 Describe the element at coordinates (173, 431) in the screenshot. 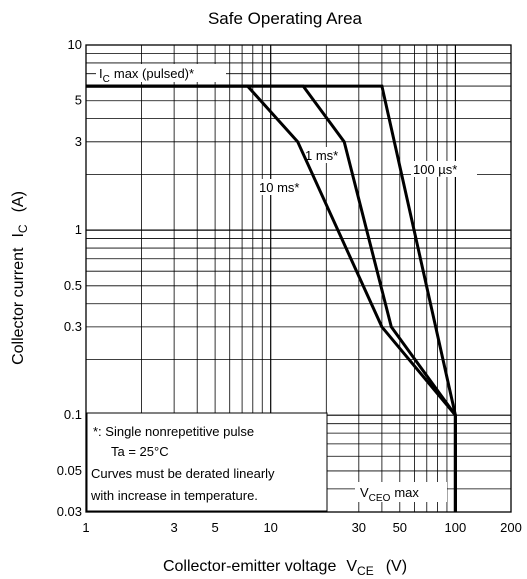

I see `note-line-1: *: Single nonrepetitive pulse` at that location.